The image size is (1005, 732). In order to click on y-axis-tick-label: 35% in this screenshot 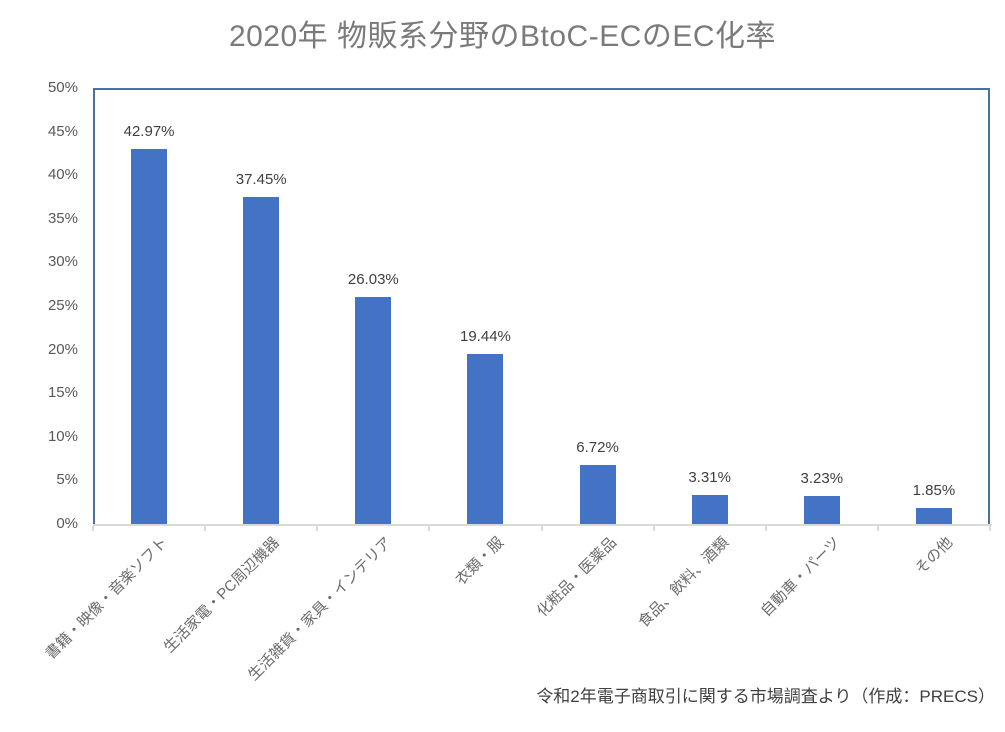, I will do `click(62, 218)`.